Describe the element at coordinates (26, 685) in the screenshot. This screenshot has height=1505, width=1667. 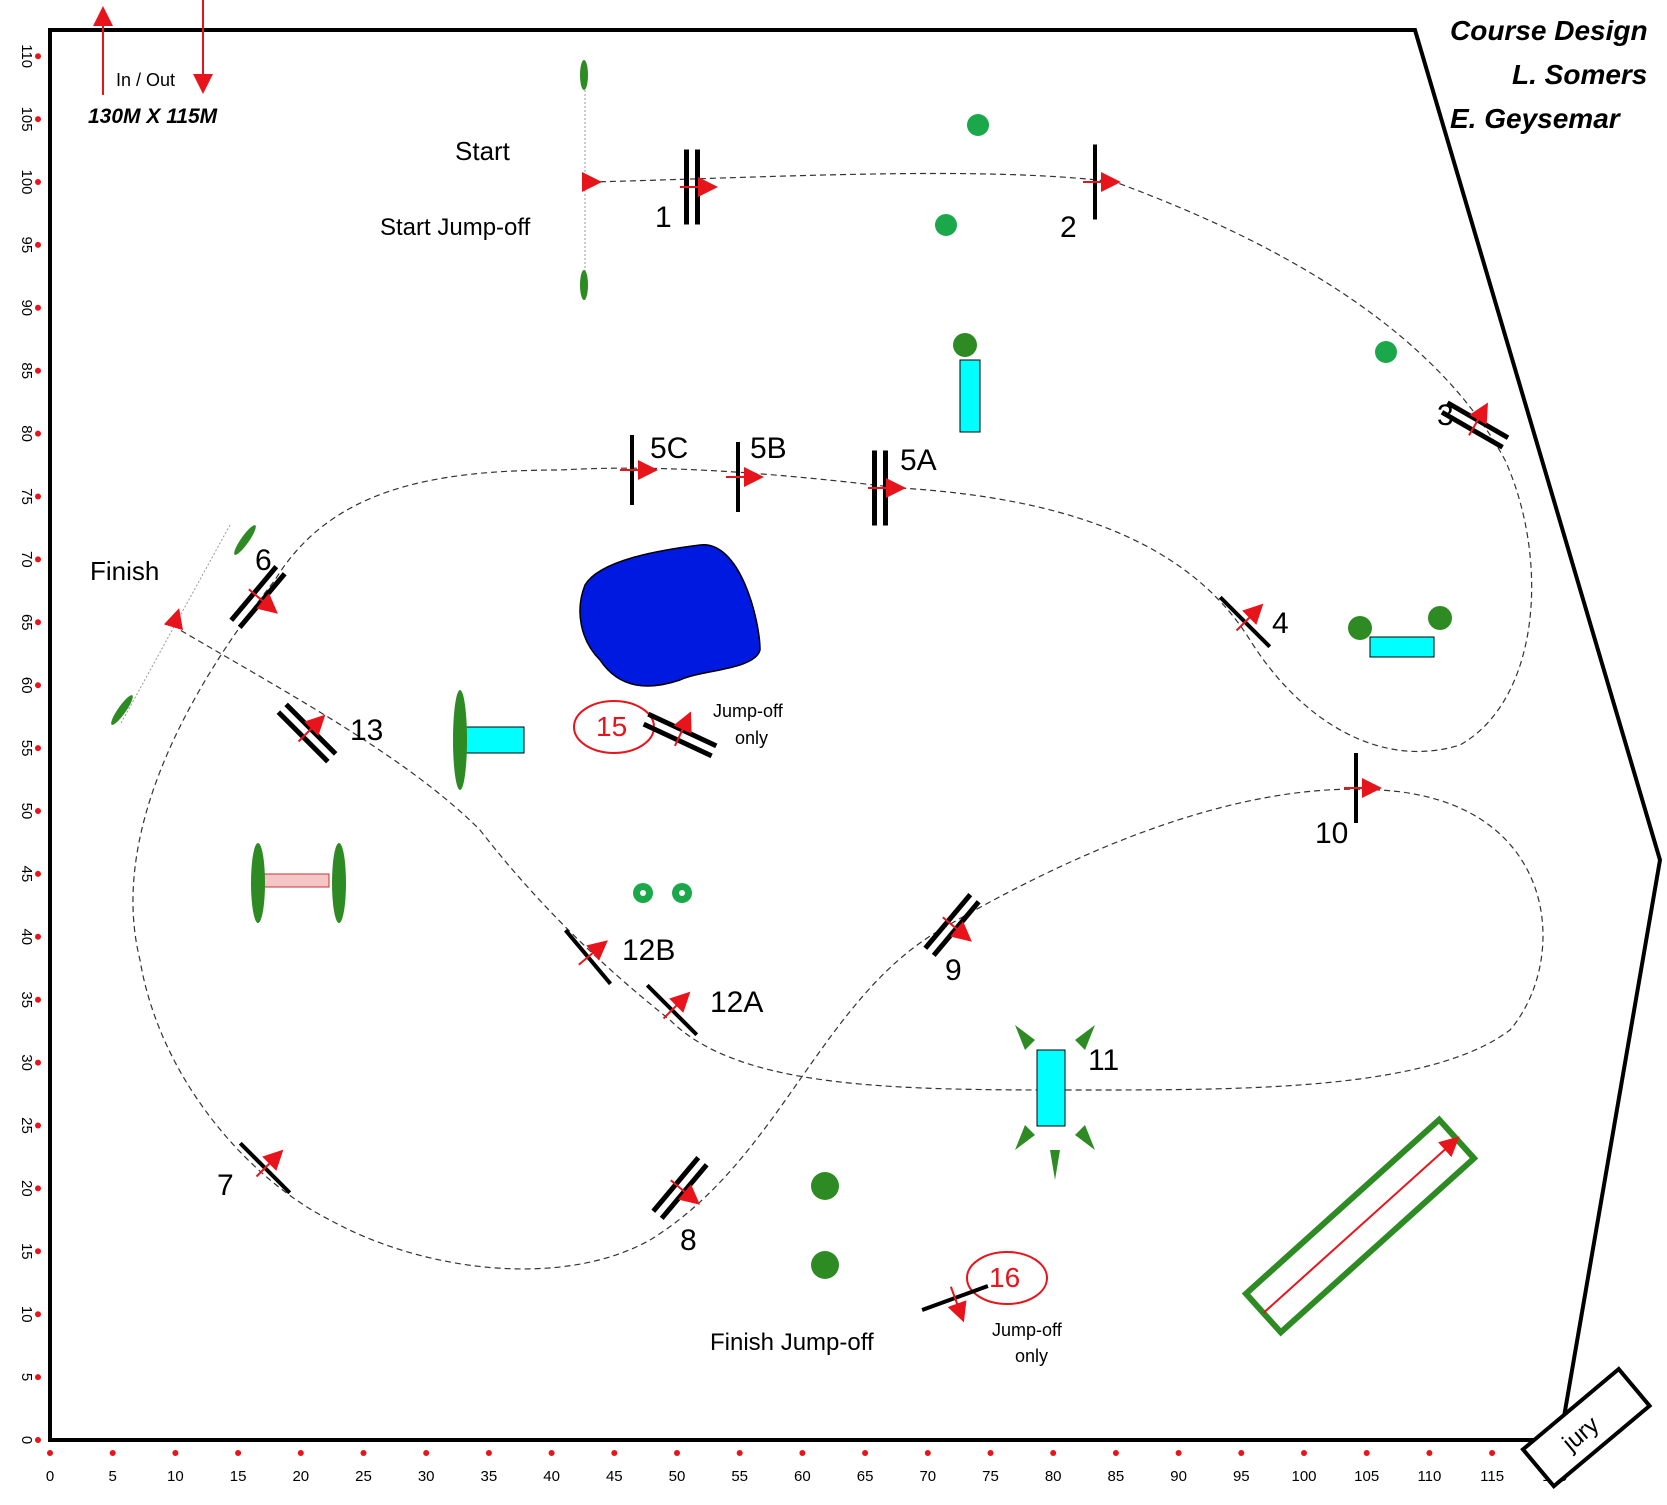
I see `y-tick-label: 60` at that location.